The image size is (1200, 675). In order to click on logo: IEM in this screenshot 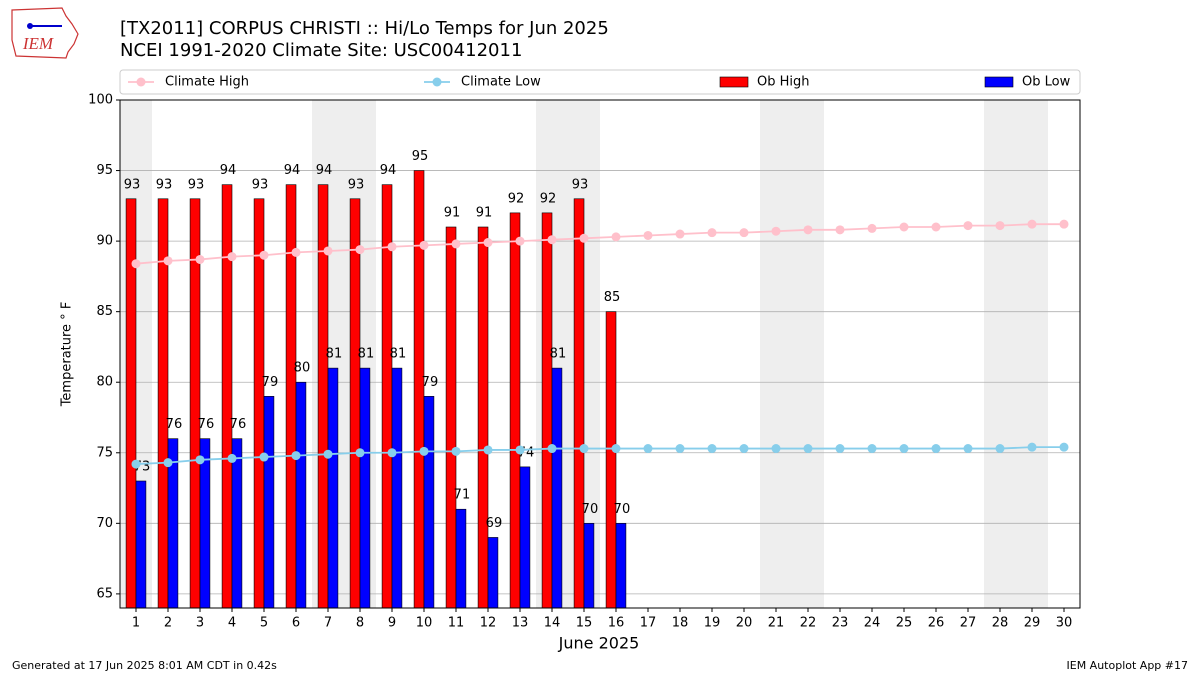, I will do `click(45, 33)`.